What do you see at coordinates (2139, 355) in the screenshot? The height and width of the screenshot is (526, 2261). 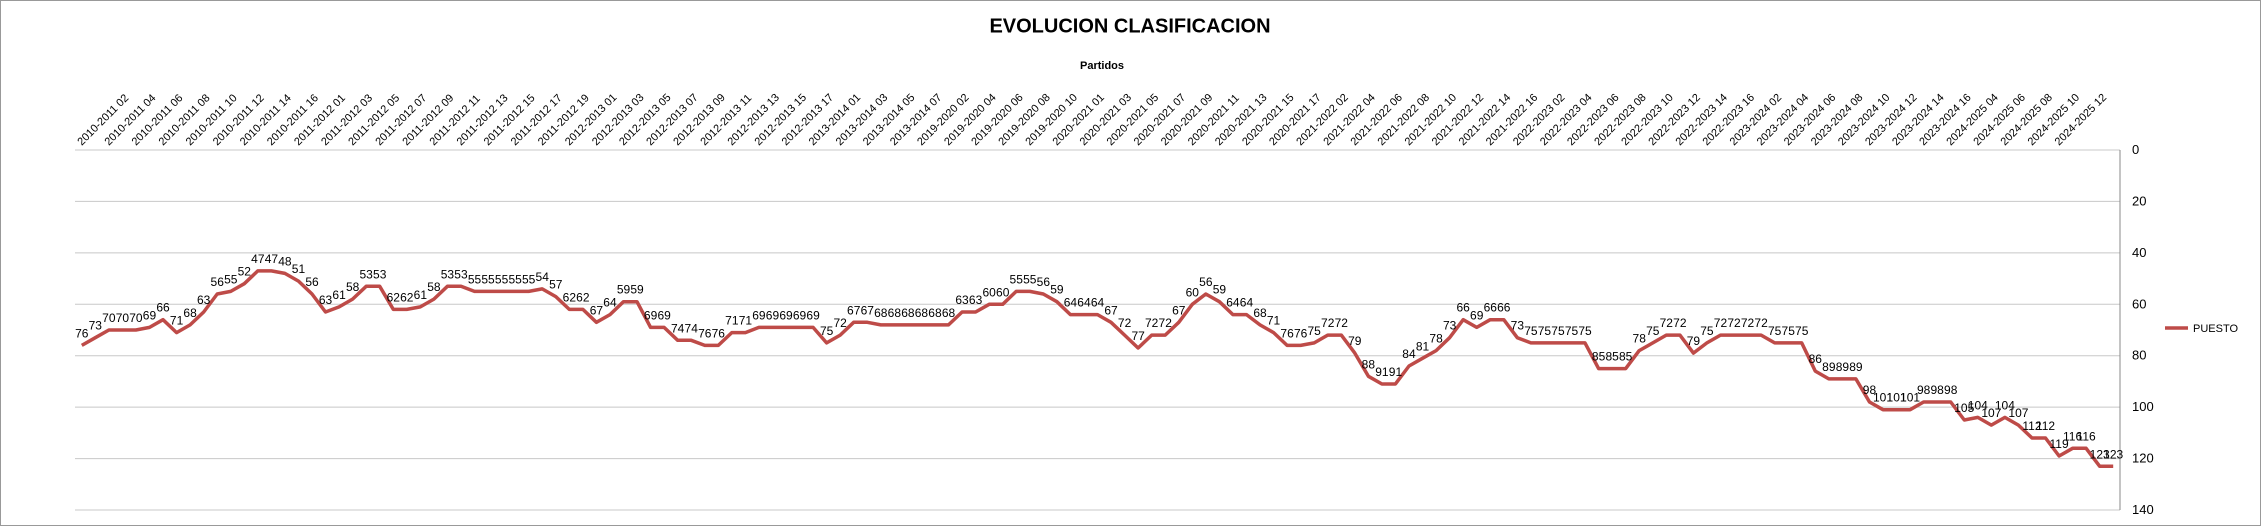 I see `y-tick-label: 80` at bounding box center [2139, 355].